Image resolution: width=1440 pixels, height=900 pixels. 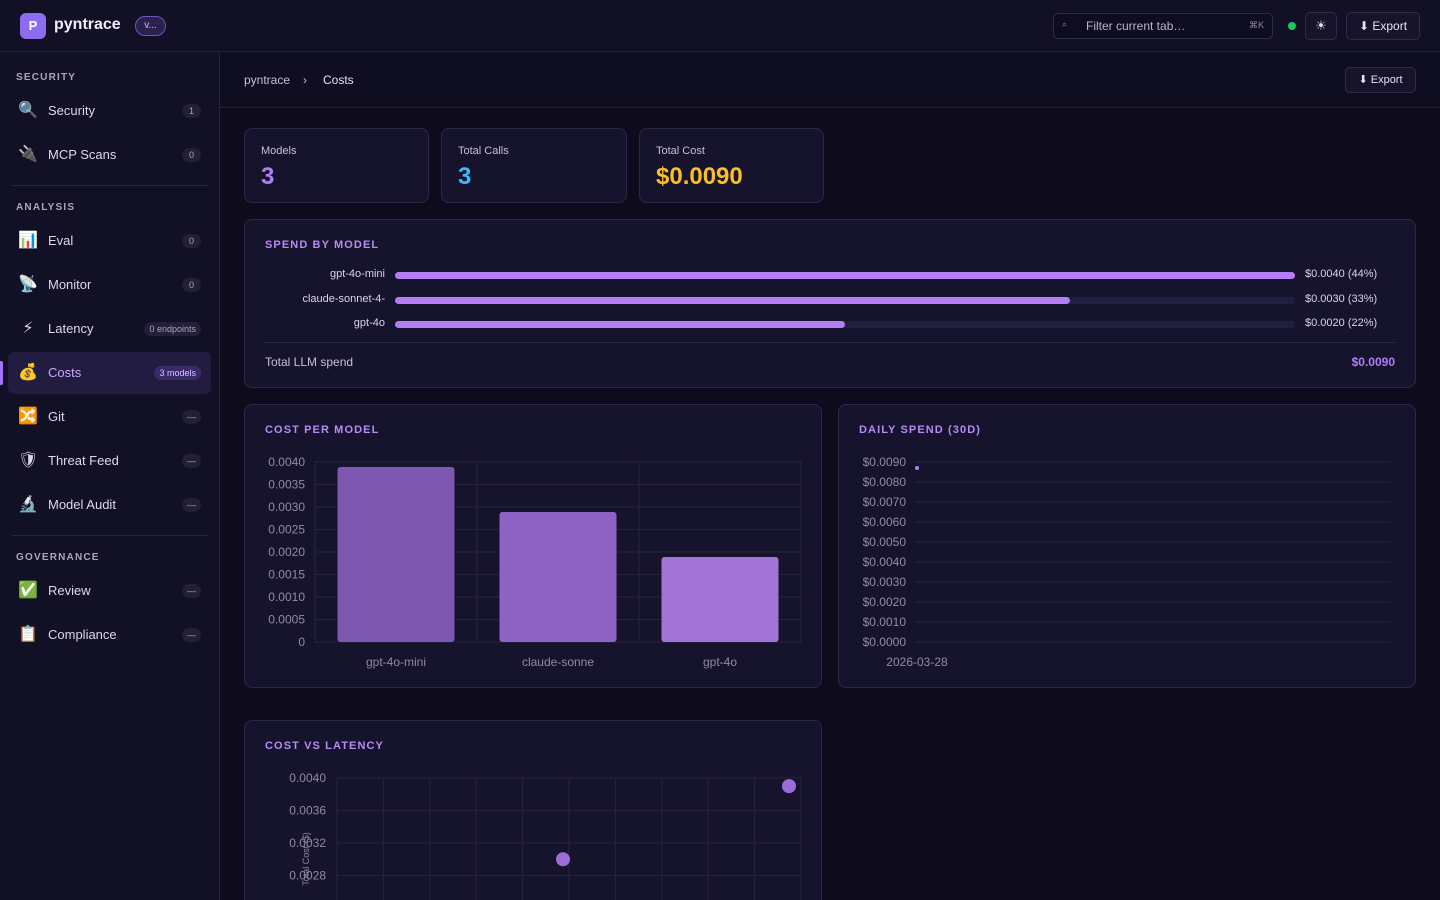 What do you see at coordinates (885, 642) in the screenshot?
I see `y-tick-label: $0.0000` at bounding box center [885, 642].